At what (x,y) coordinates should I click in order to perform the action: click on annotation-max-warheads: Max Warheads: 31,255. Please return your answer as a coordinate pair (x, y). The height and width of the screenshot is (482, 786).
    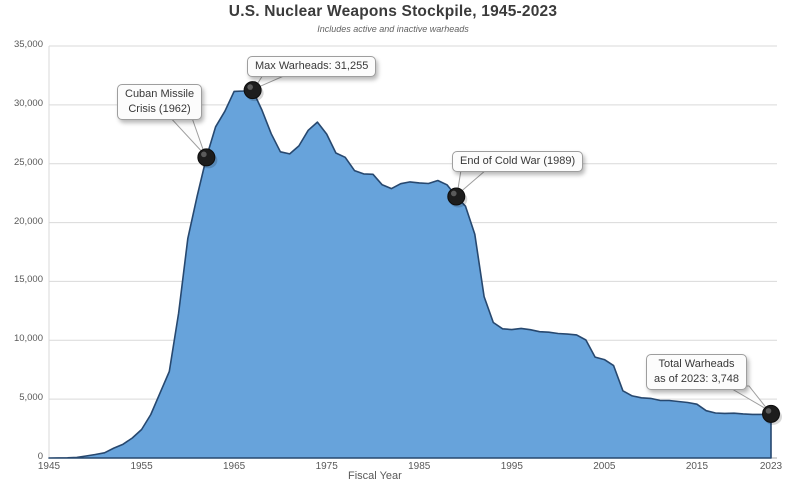
    Looking at the image, I should click on (312, 66).